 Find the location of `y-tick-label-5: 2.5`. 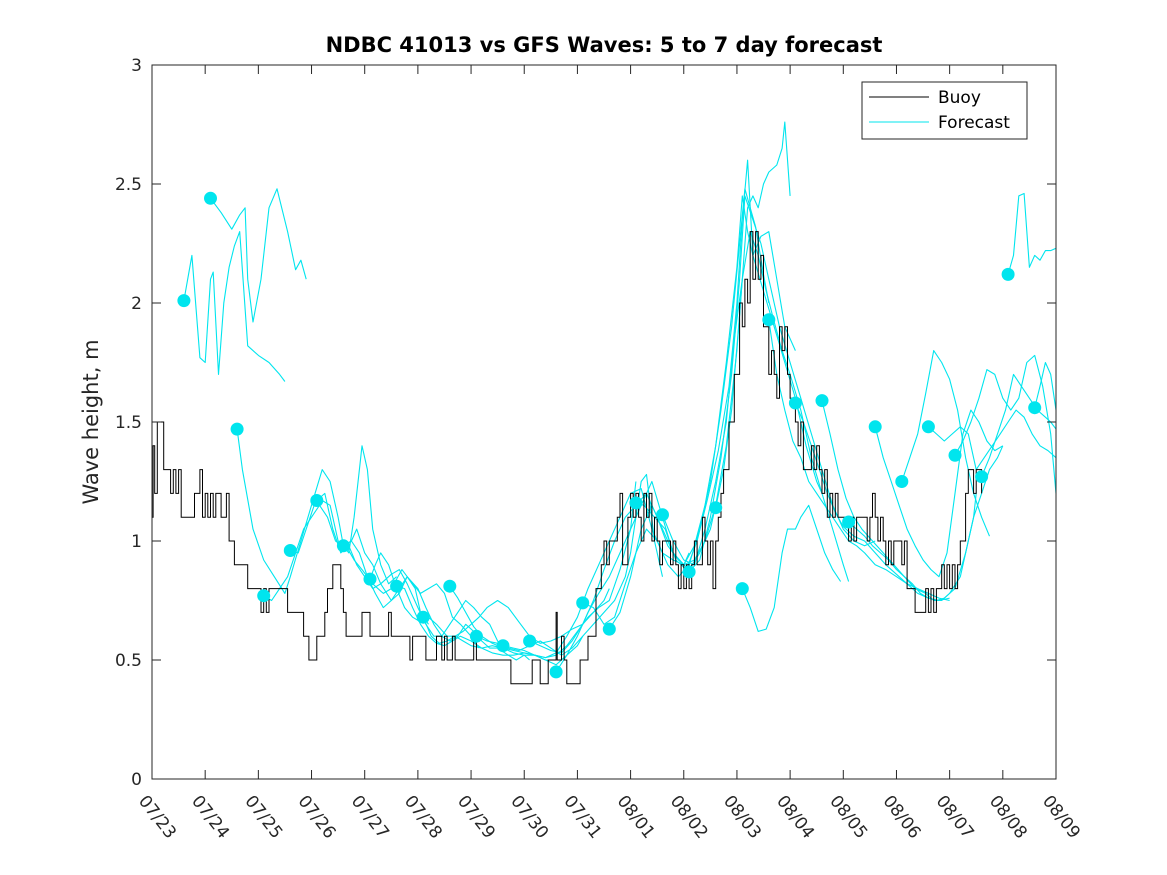

y-tick-label-5: 2.5 is located at coordinates (128, 185).